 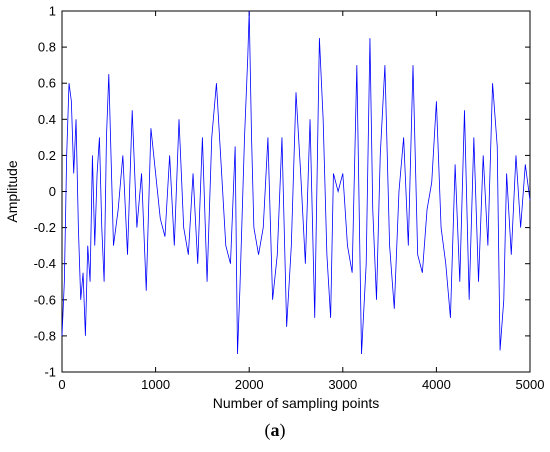 What do you see at coordinates (282, 430) in the screenshot?
I see `caption-close-paren: )` at bounding box center [282, 430].